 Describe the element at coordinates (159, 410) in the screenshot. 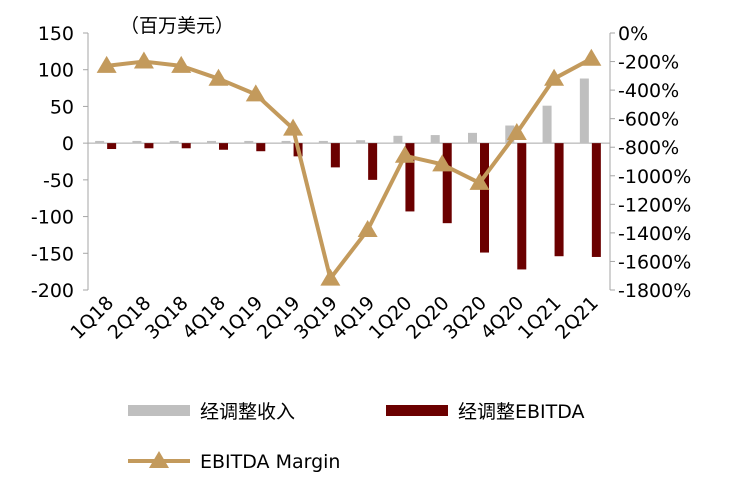

I see `legend-swatch-revenue` at that location.